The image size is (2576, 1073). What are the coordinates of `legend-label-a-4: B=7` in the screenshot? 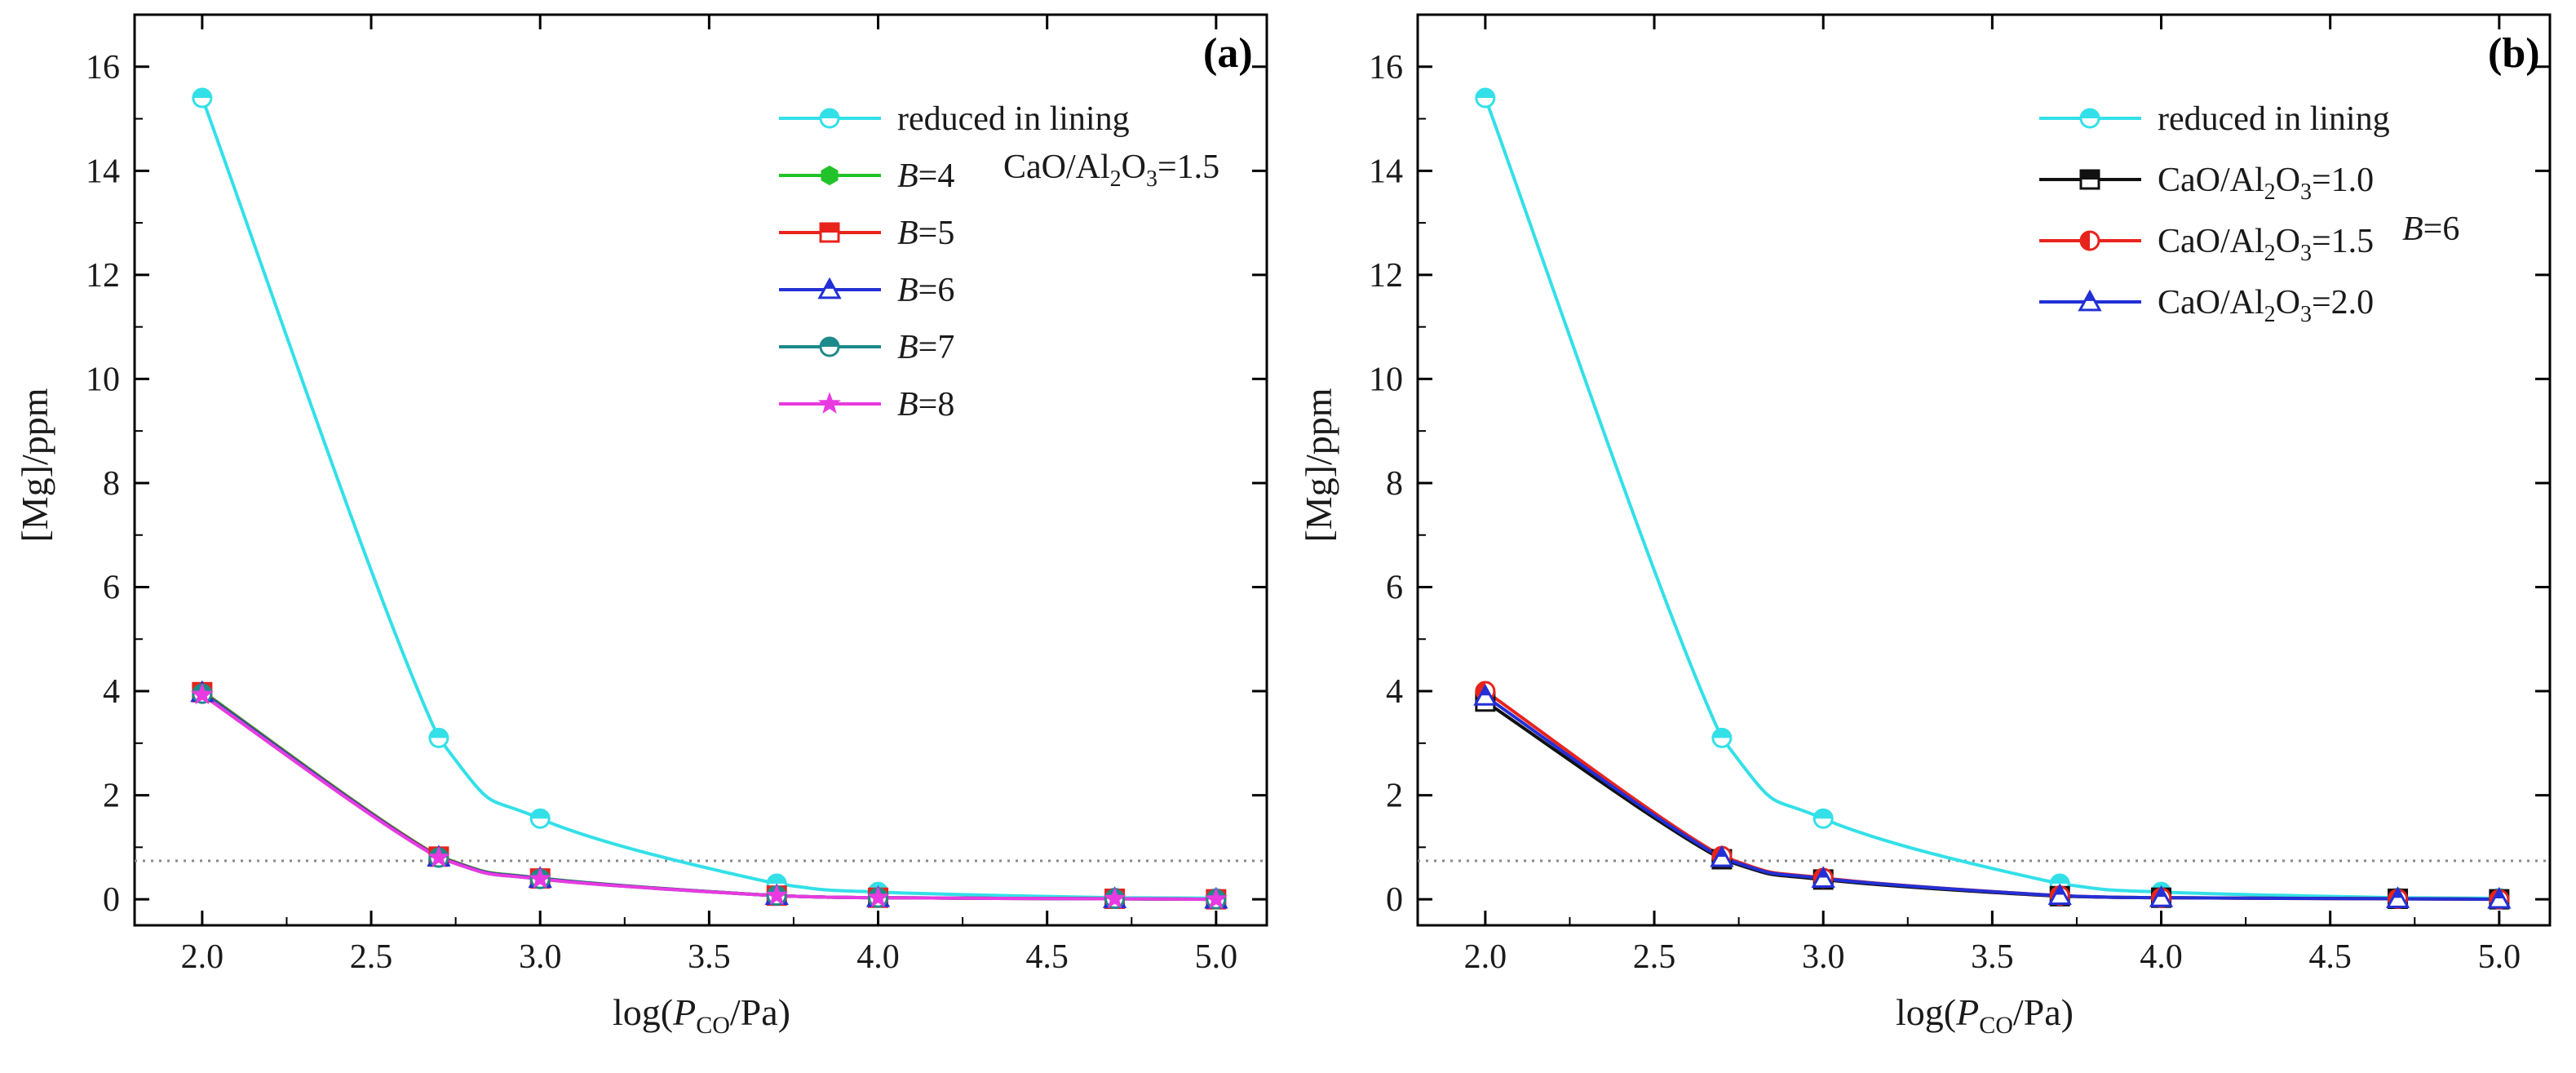 It's located at (925, 347).